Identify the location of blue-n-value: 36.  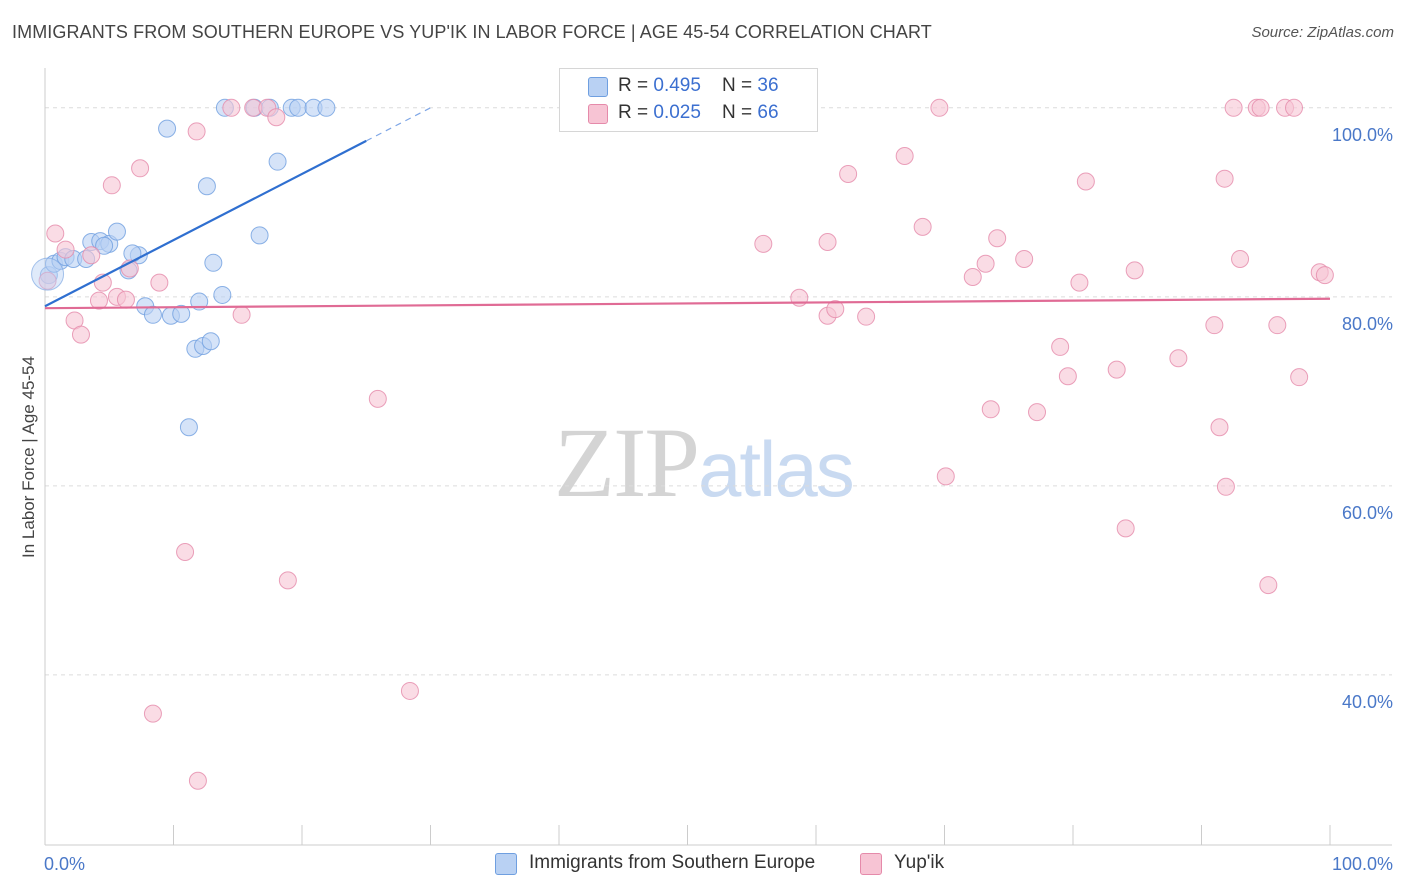
(768, 85).